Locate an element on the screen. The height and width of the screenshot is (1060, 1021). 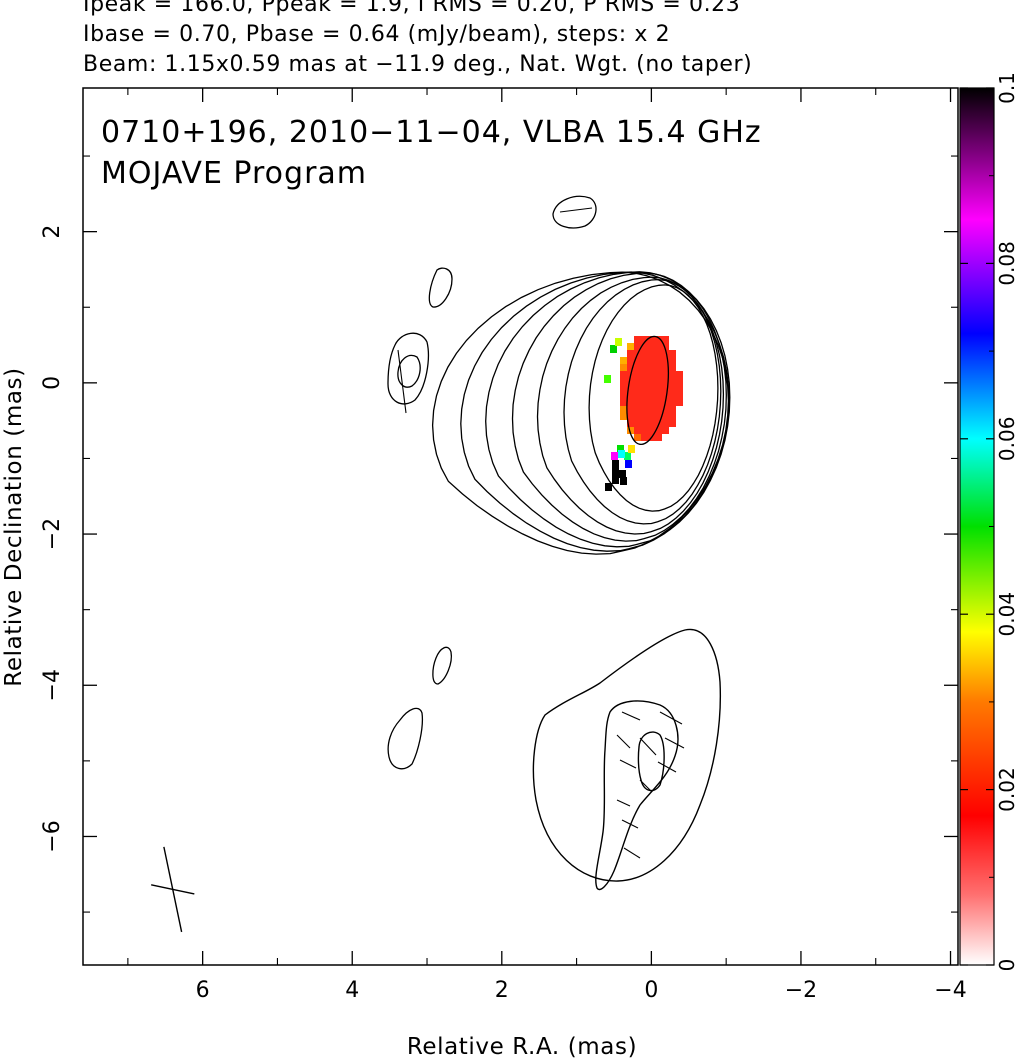
panel-subtitle: MOJAVE Program is located at coordinates (234, 173).